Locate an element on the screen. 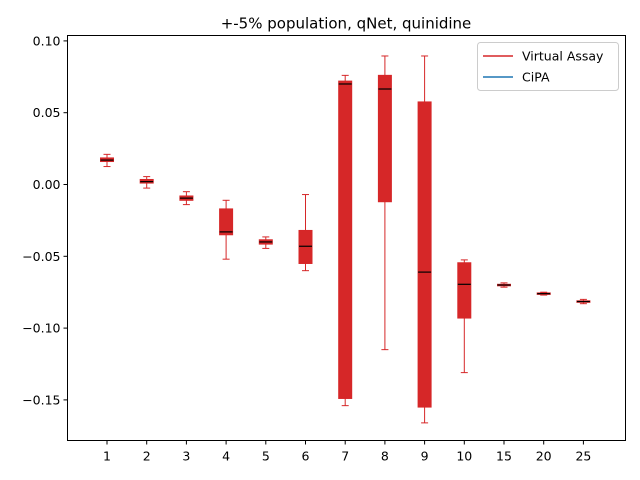 The width and height of the screenshot is (640, 480). x-tick-label: 3 is located at coordinates (186, 456).